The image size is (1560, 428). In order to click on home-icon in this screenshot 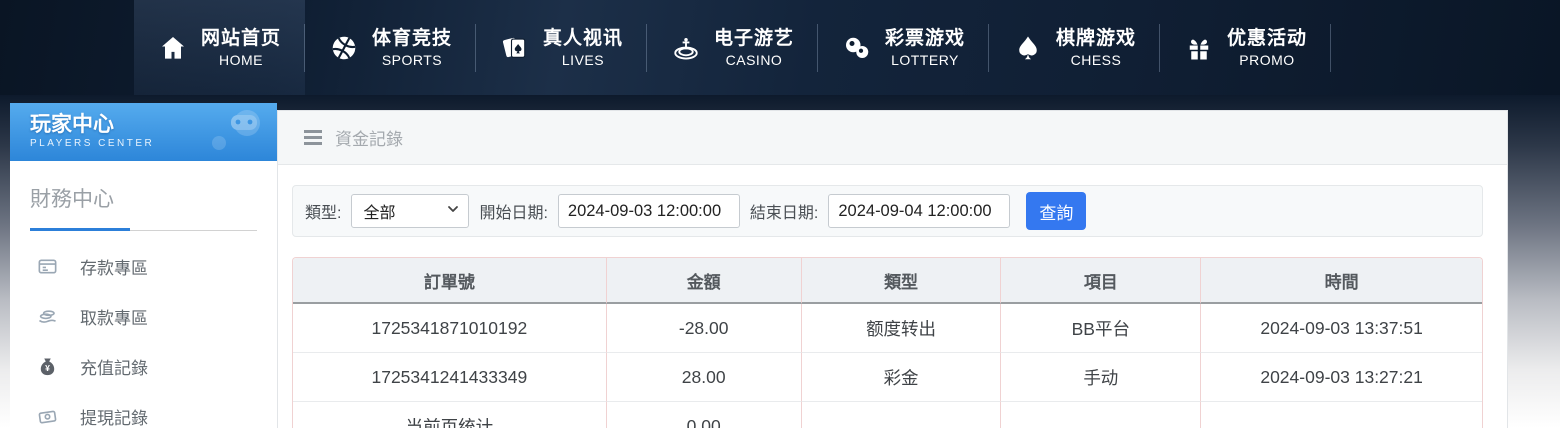, I will do `click(173, 48)`.